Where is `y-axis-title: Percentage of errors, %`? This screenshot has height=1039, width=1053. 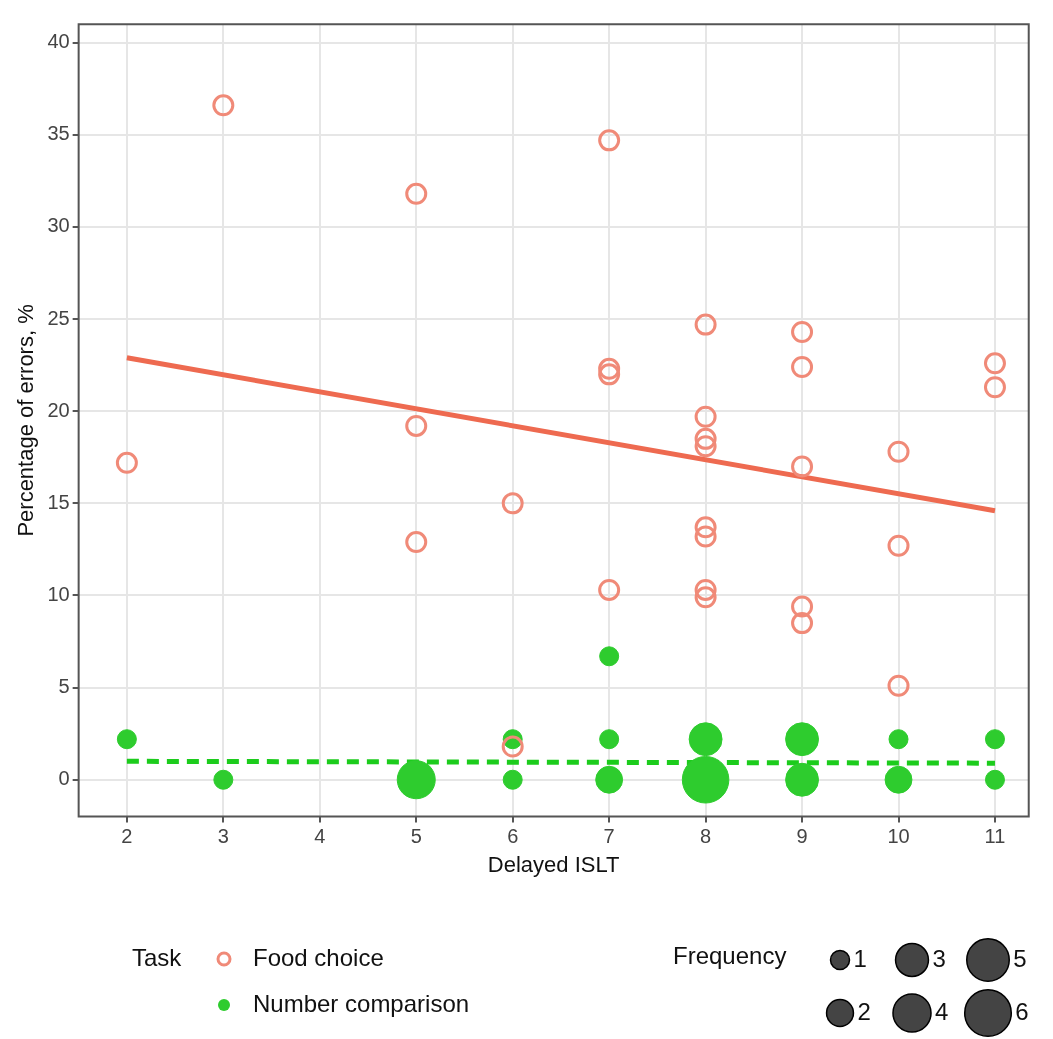 y-axis-title: Percentage of errors, % is located at coordinates (26, 420).